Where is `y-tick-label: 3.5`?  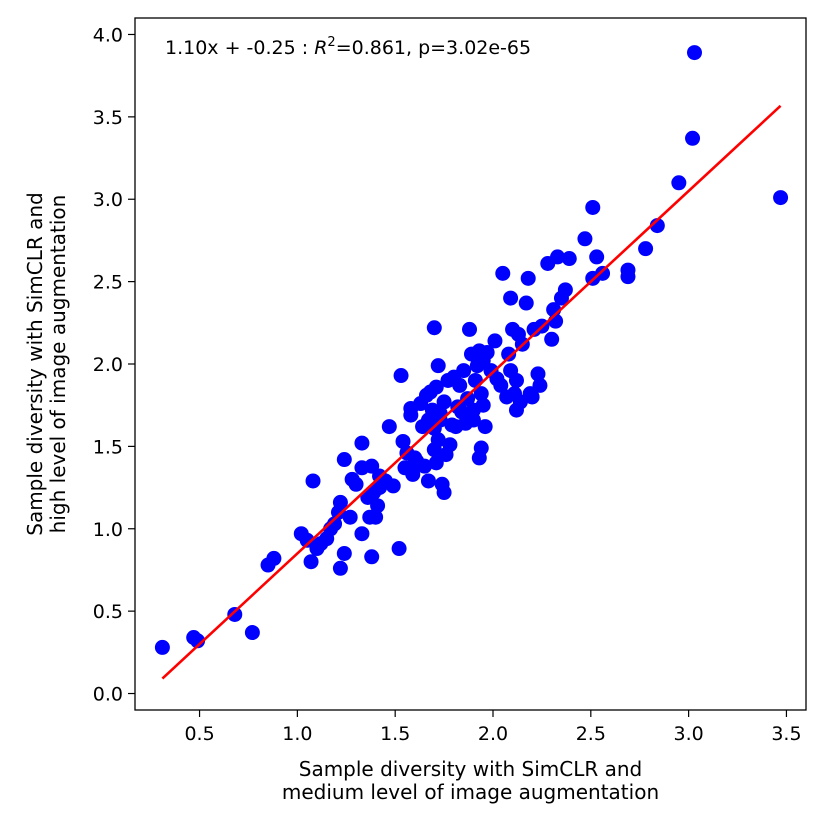 y-tick-label: 3.5 is located at coordinates (108, 118).